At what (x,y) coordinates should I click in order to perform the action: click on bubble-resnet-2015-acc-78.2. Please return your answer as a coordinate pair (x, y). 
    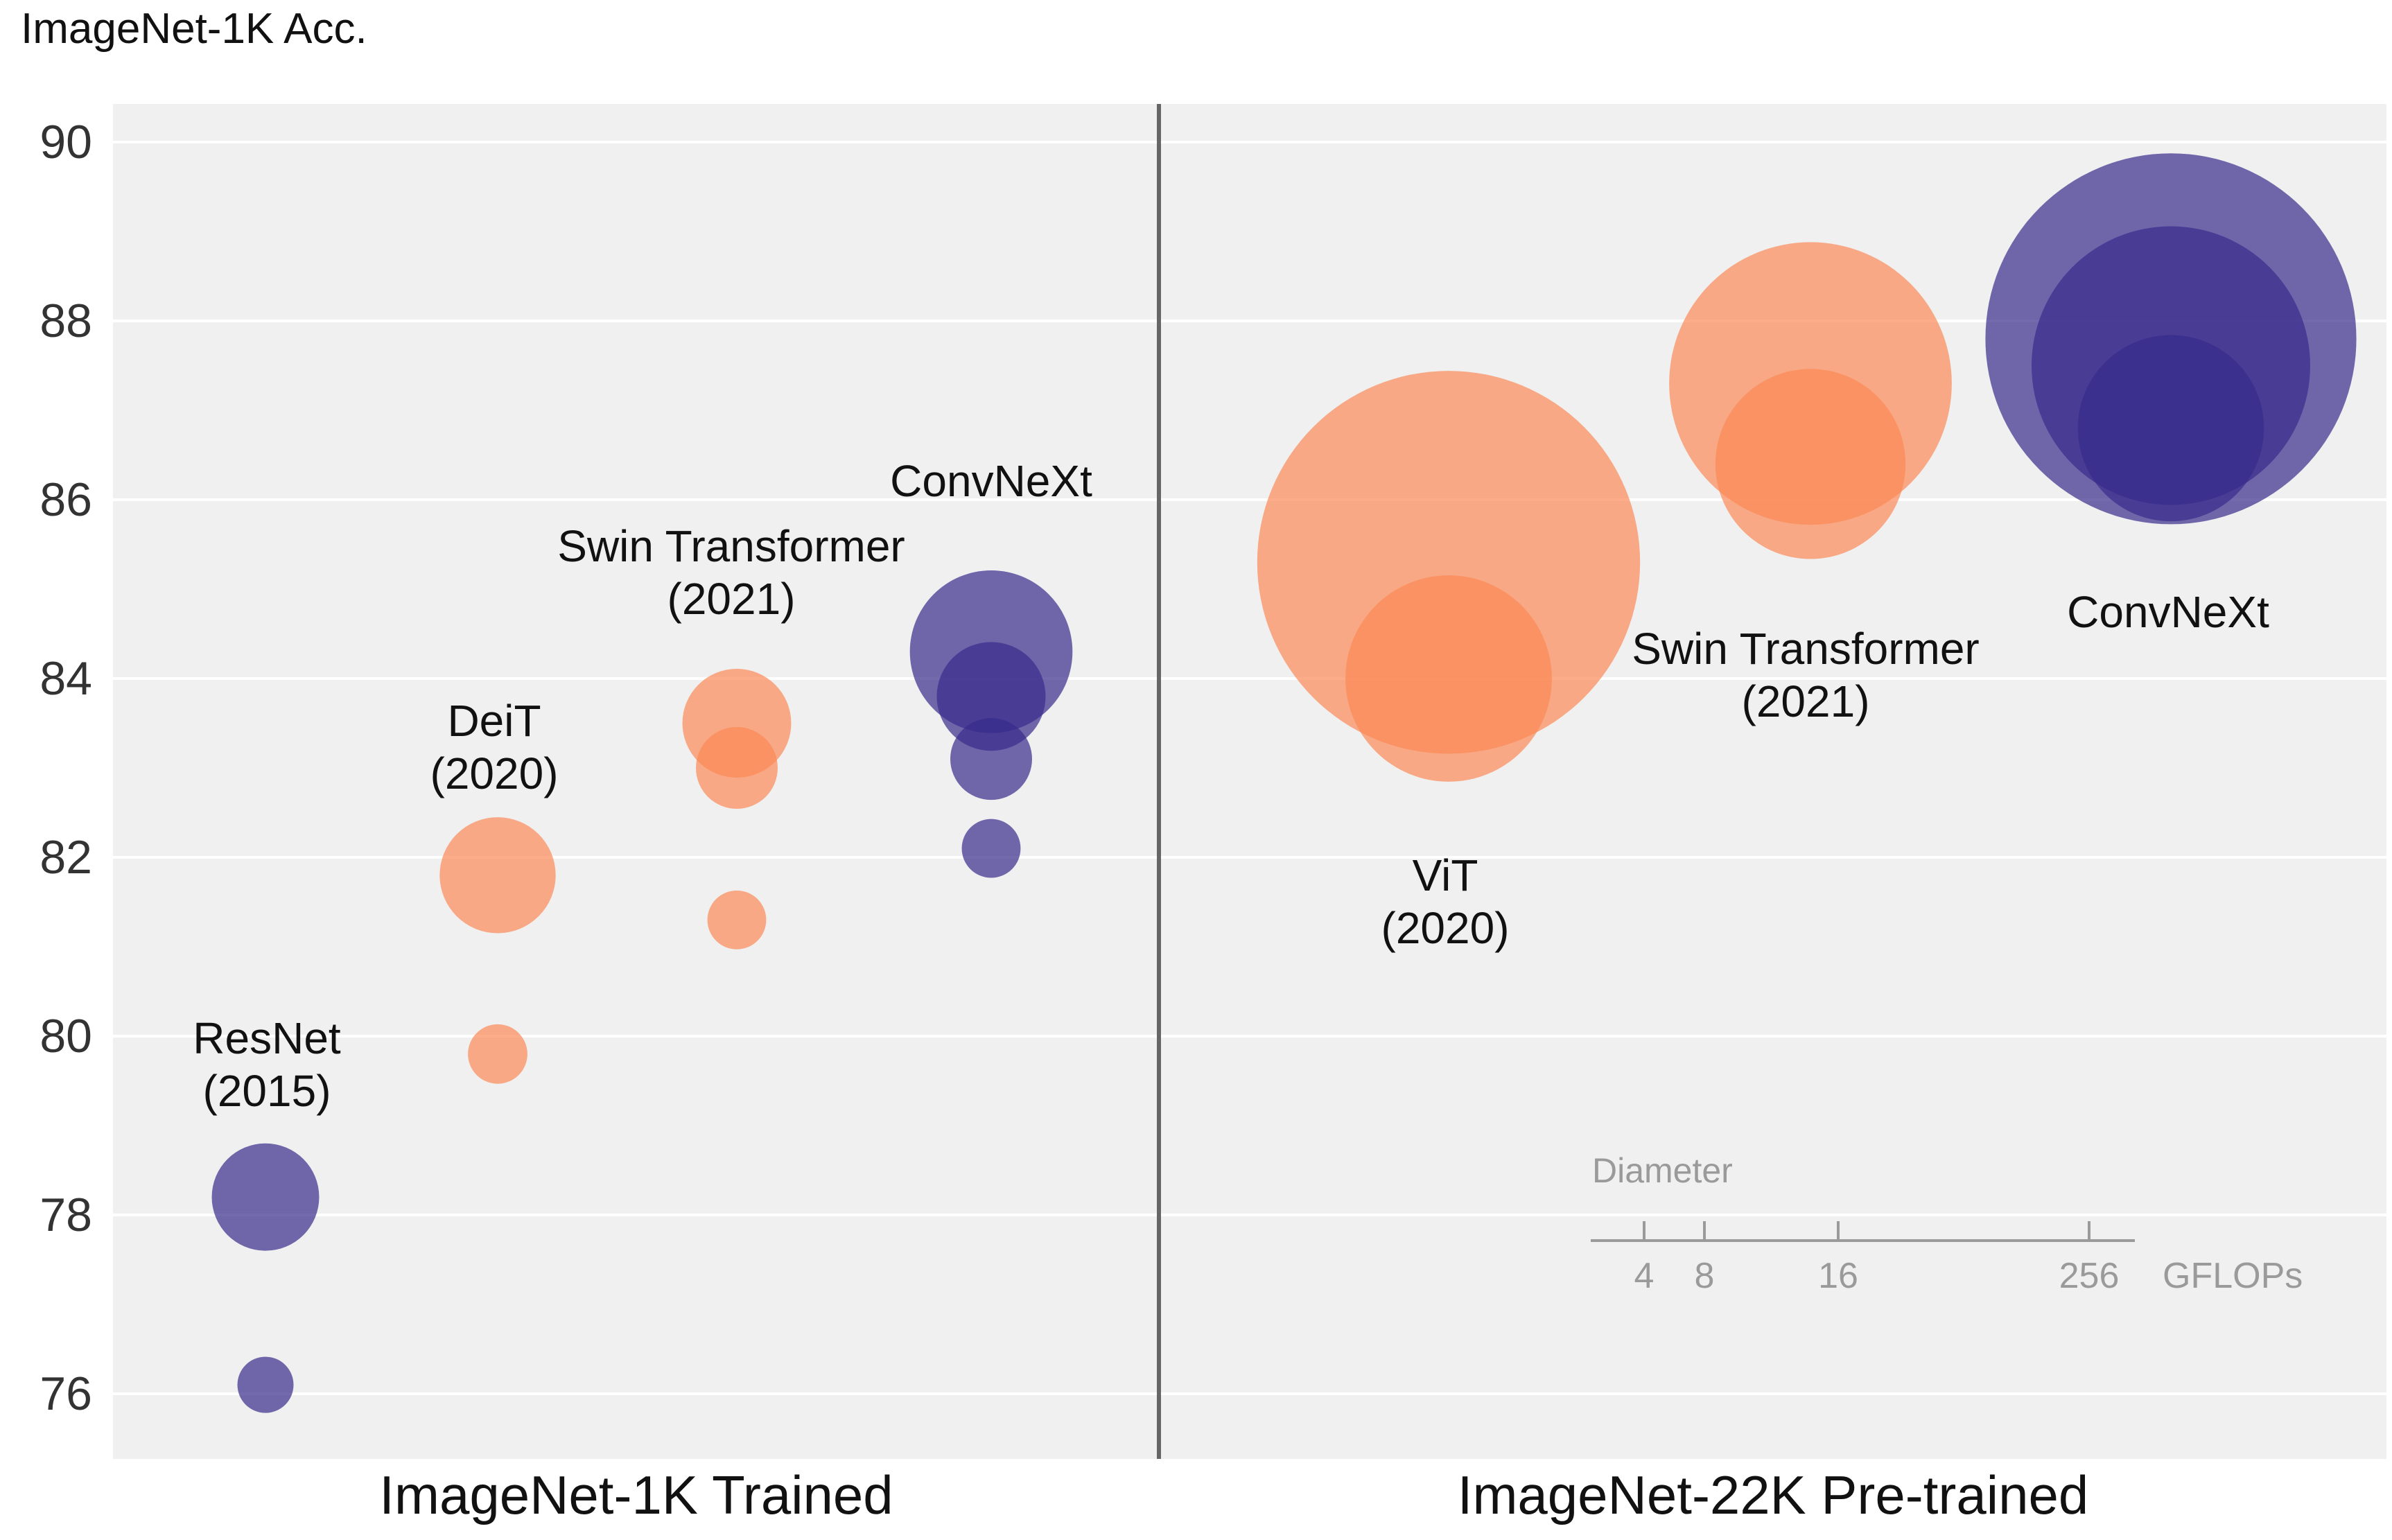
    Looking at the image, I should click on (265, 1197).